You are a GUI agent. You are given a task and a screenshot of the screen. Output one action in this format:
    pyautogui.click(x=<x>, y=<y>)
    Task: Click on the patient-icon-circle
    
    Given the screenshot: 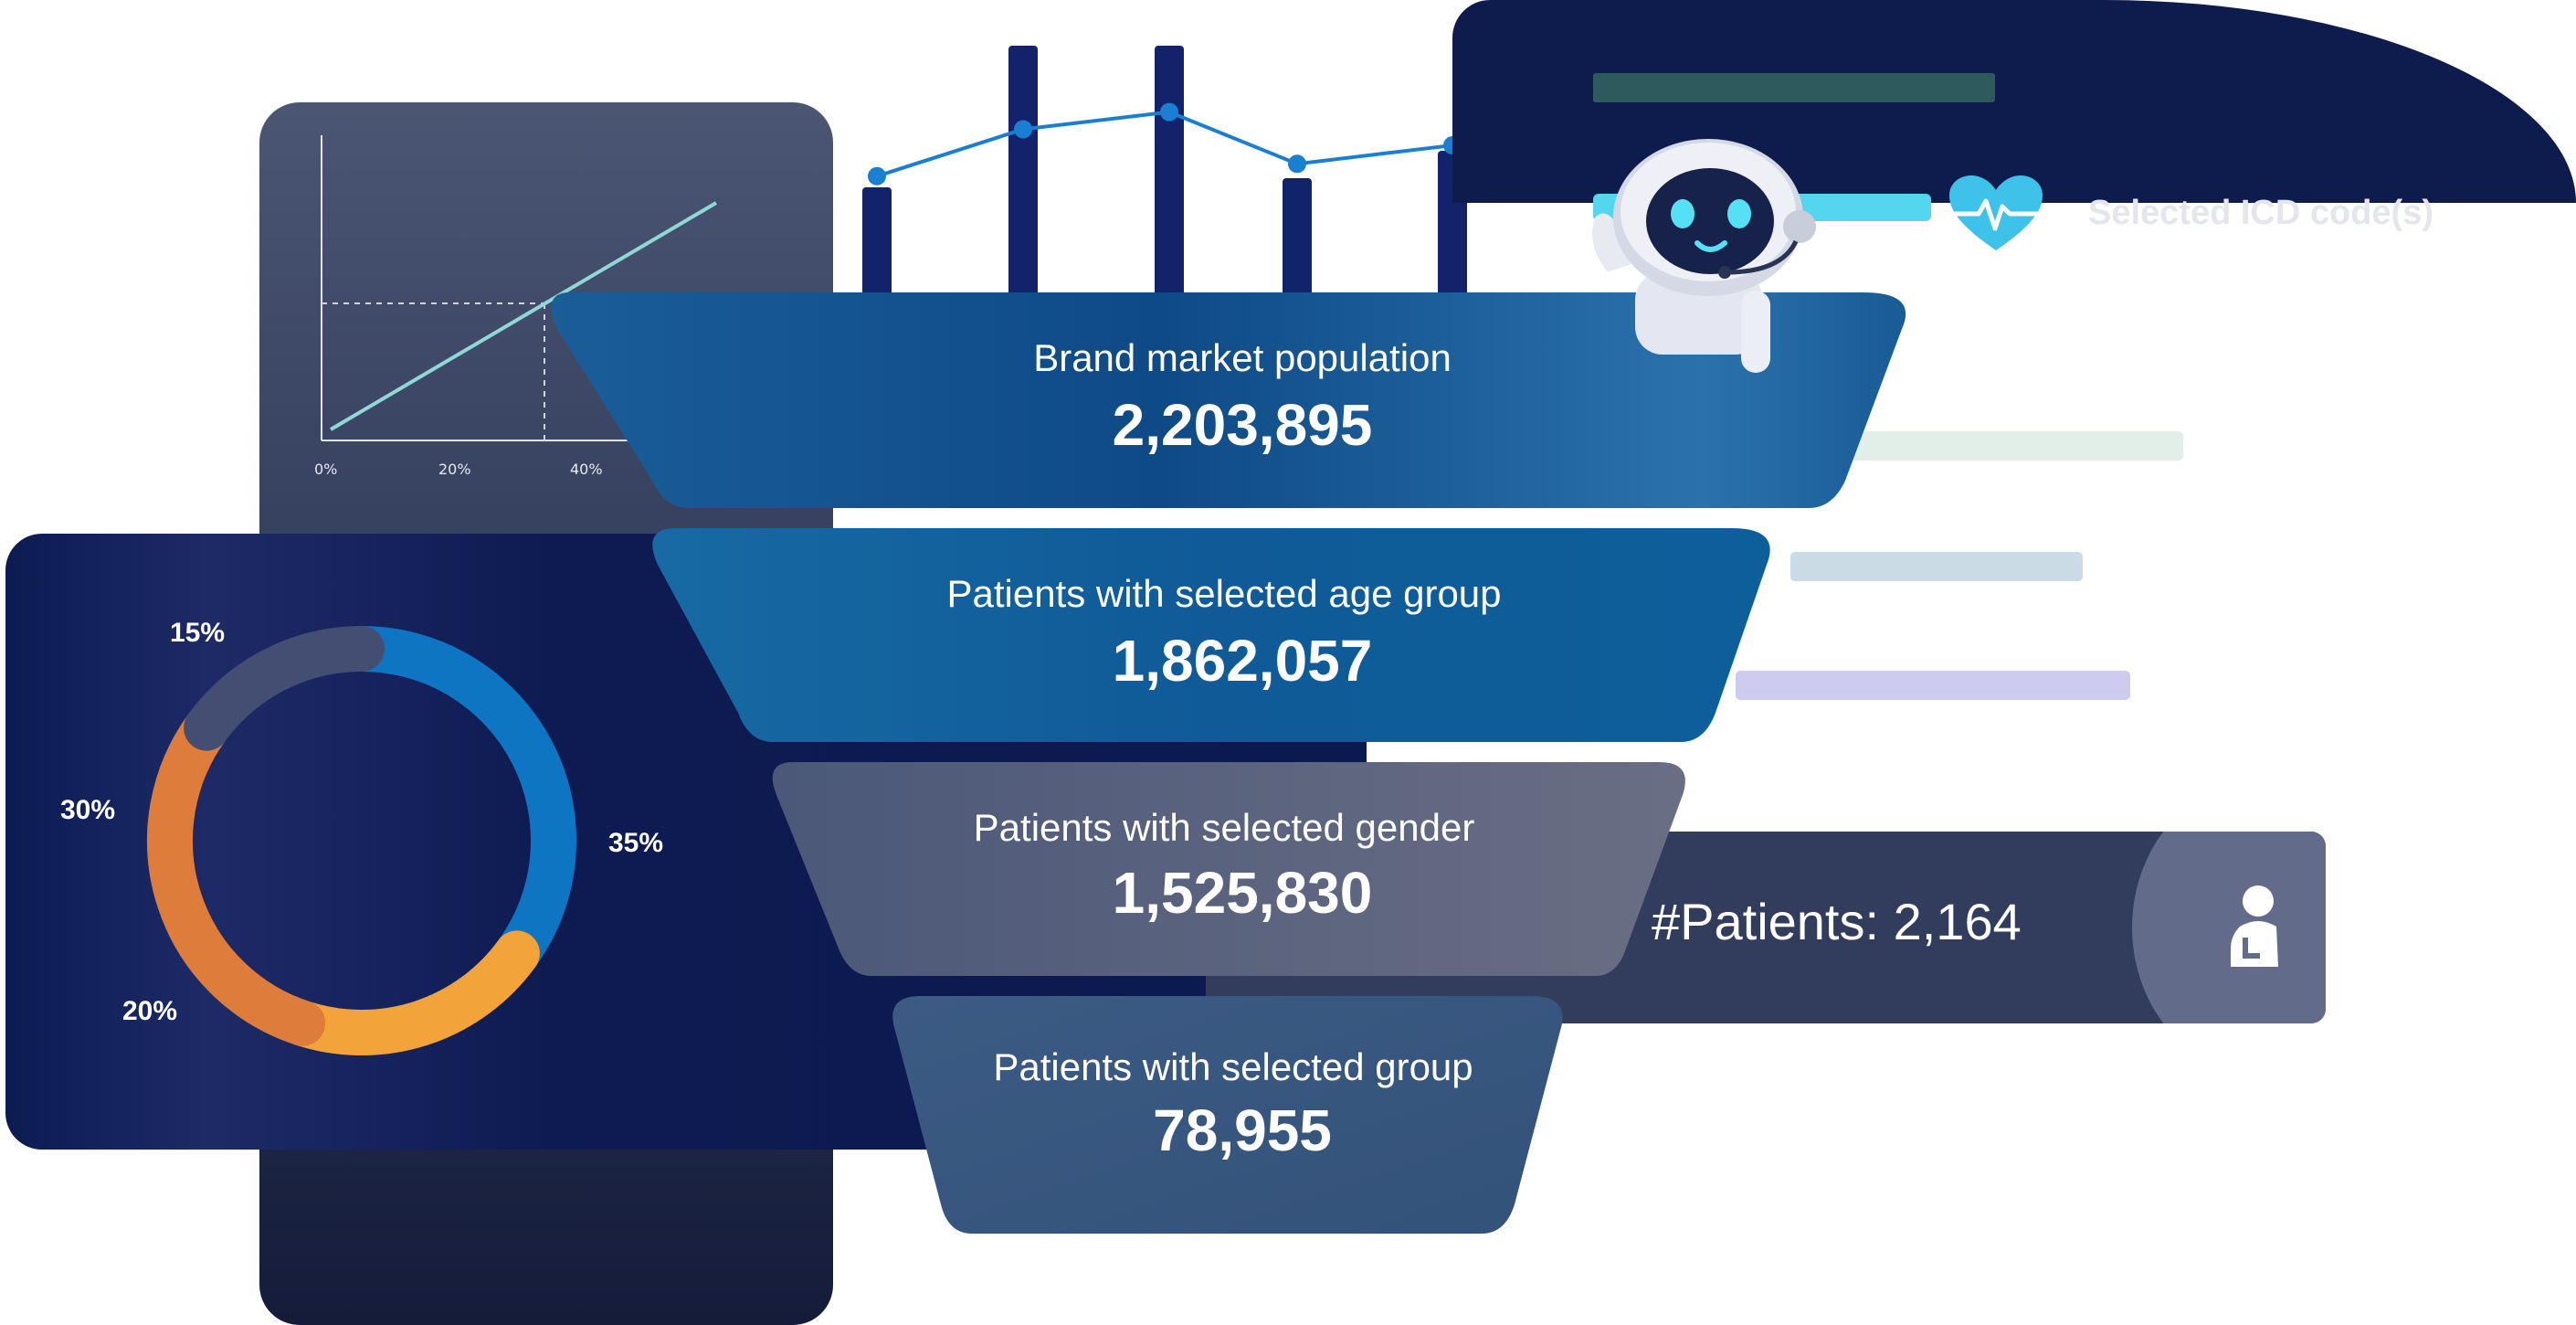 What is the action you would take?
    pyautogui.click(x=2229, y=927)
    